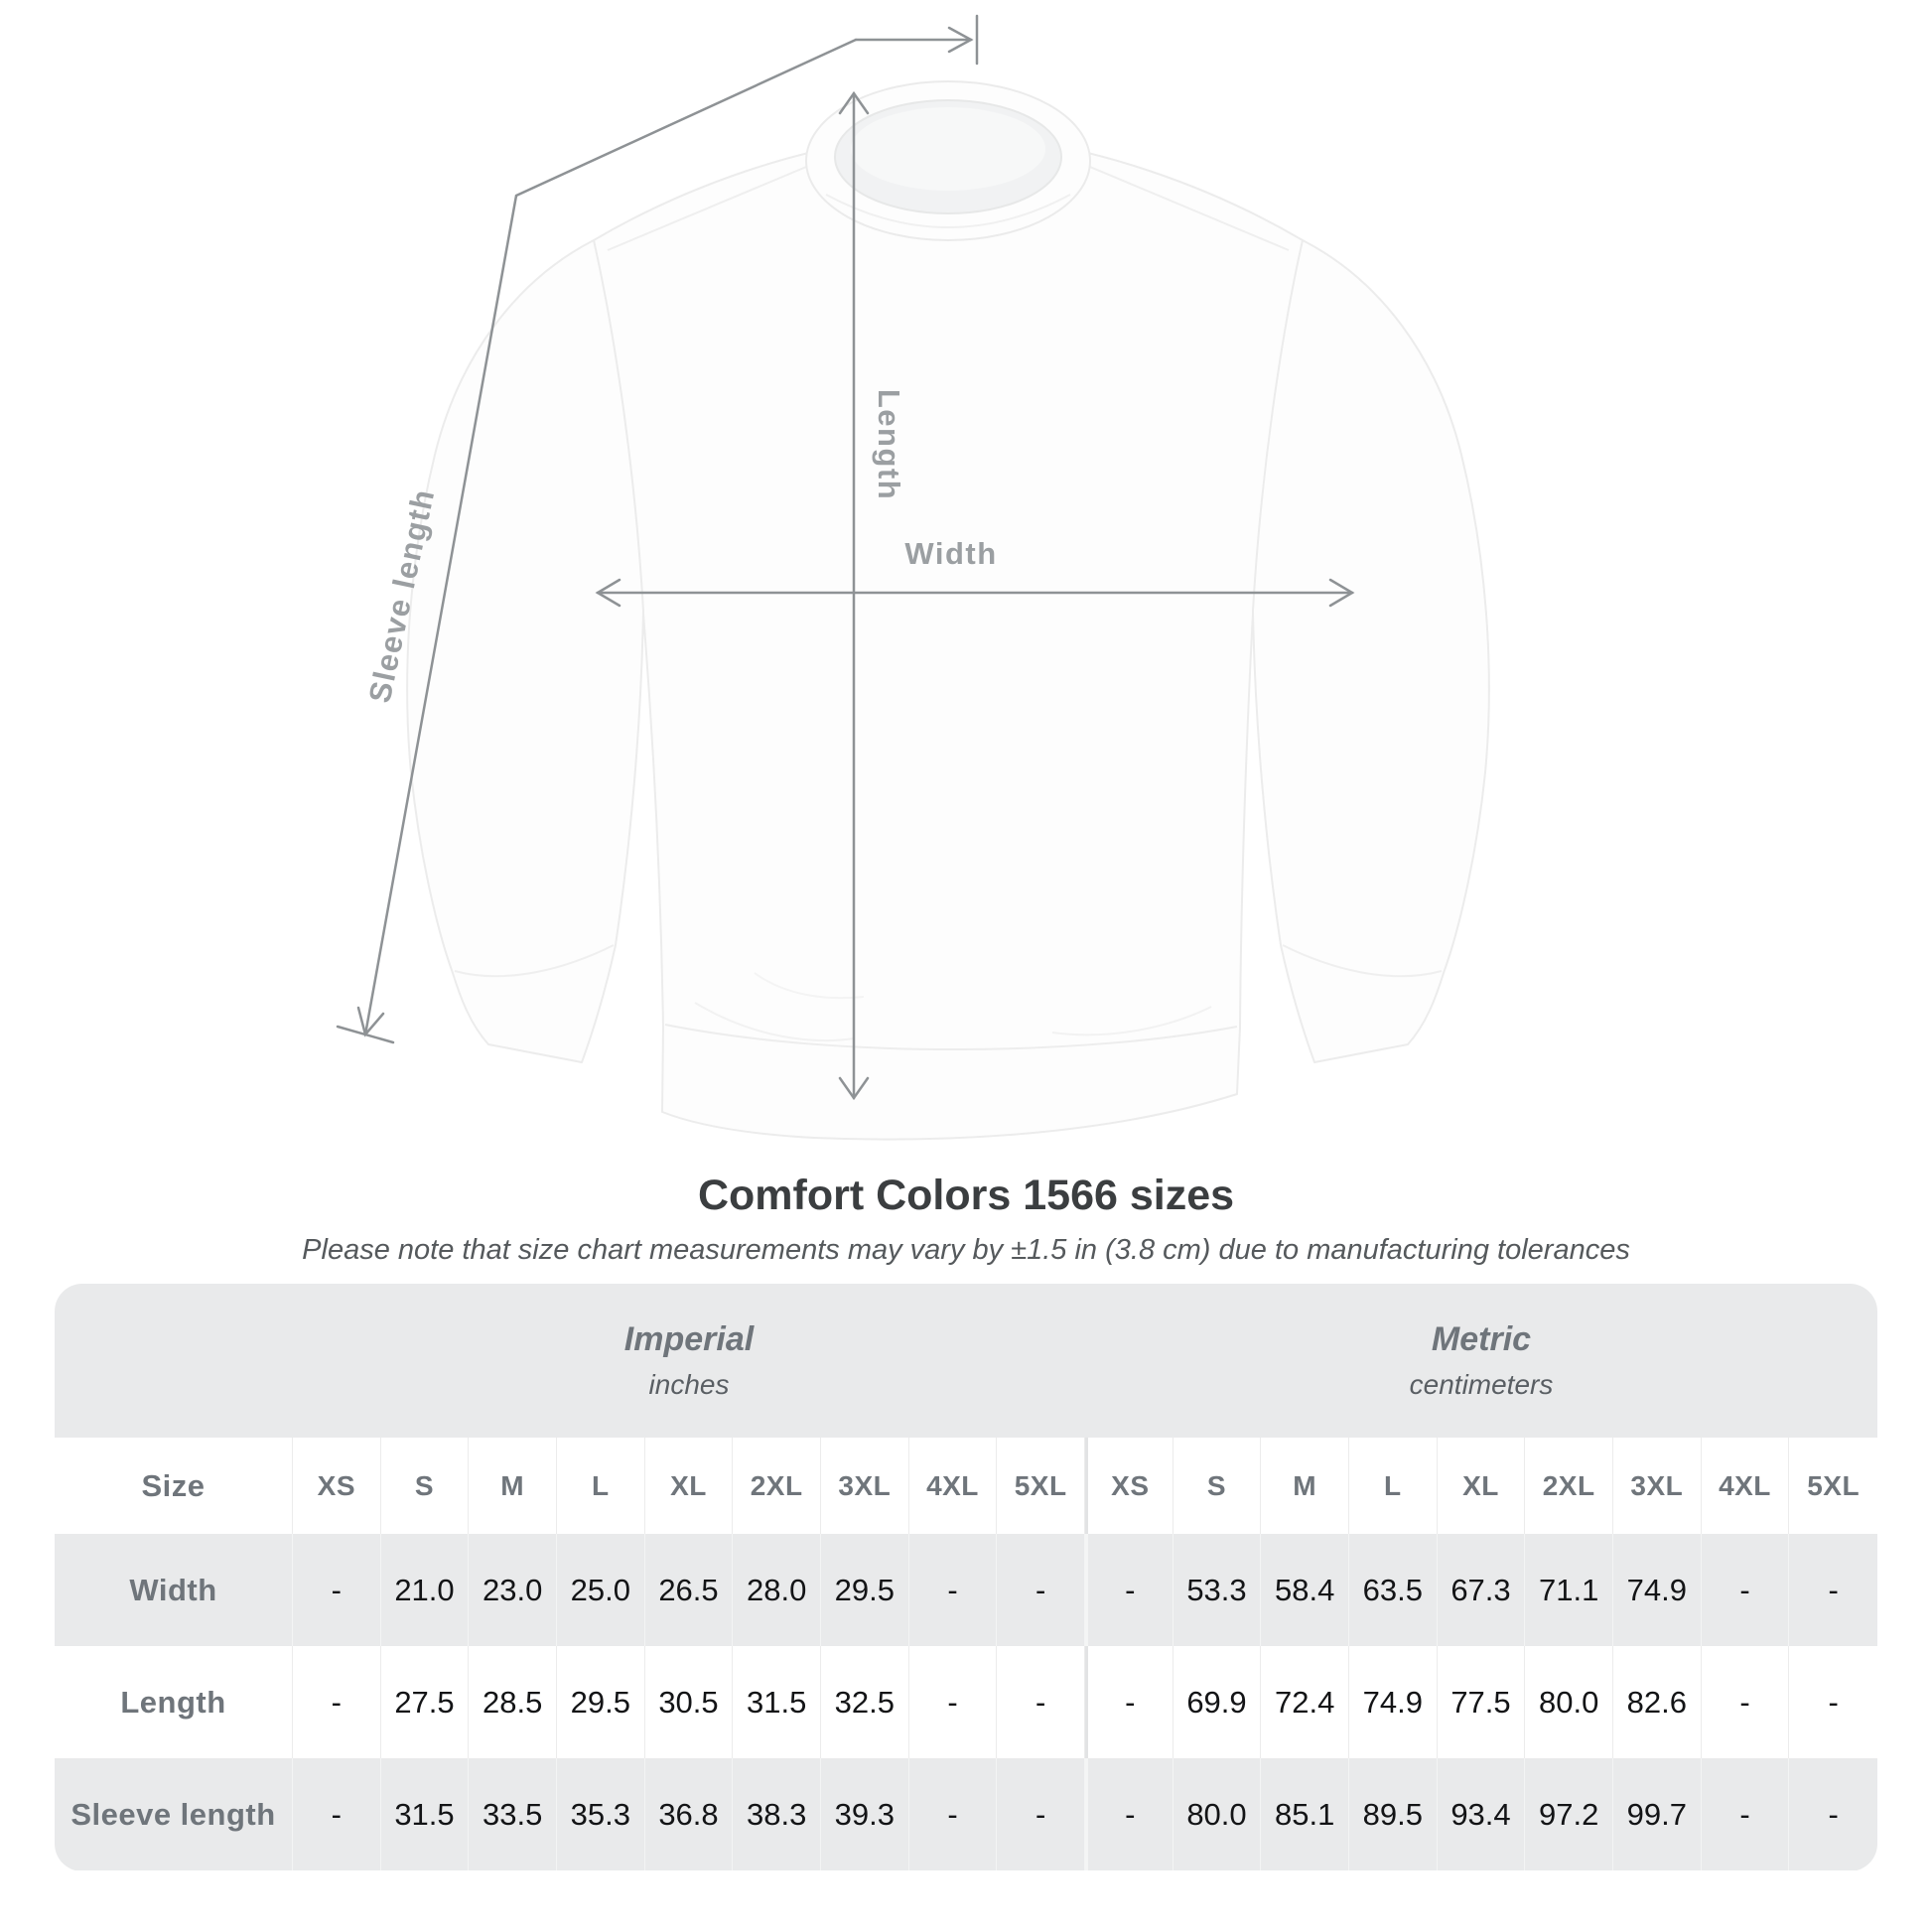 The width and height of the screenshot is (1932, 1932). Describe the element at coordinates (1305, 1702) in the screenshot. I see `size-value-cell: 72.4` at that location.